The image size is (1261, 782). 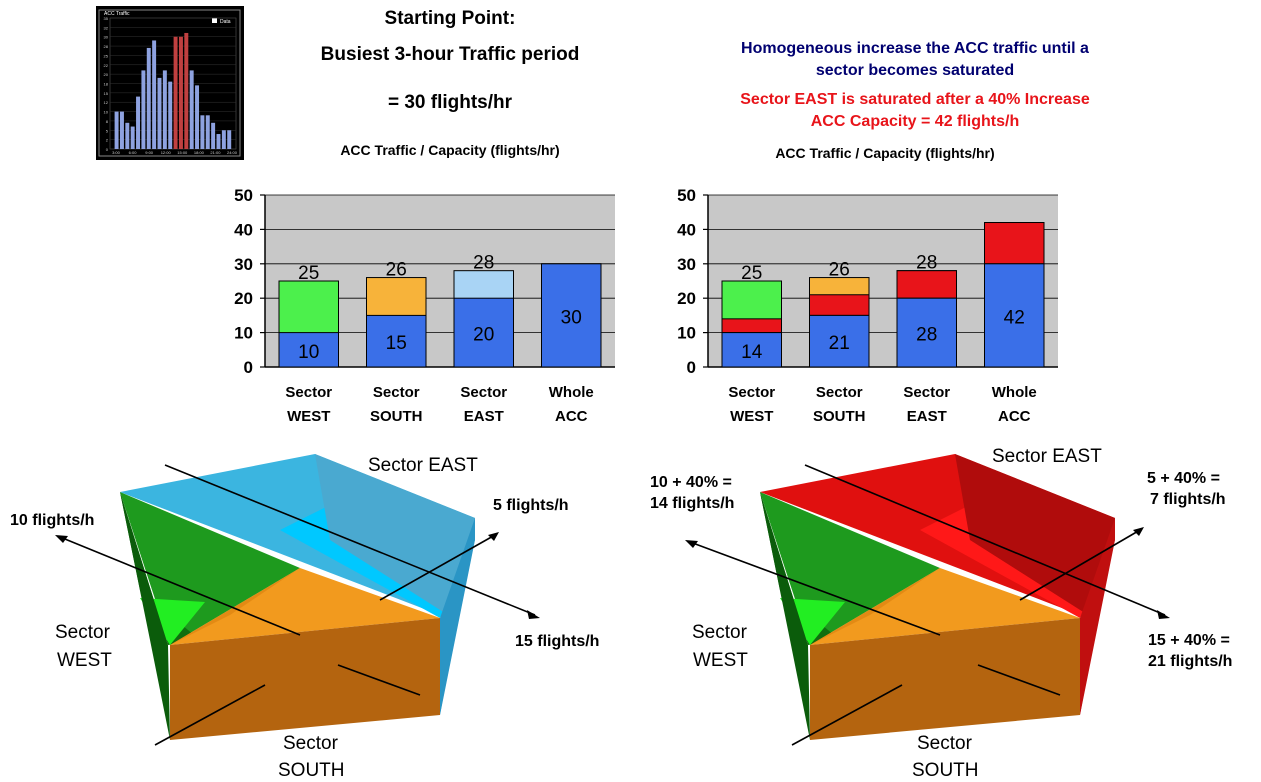 What do you see at coordinates (926, 392) in the screenshot?
I see `category-label-2-0: Sector` at bounding box center [926, 392].